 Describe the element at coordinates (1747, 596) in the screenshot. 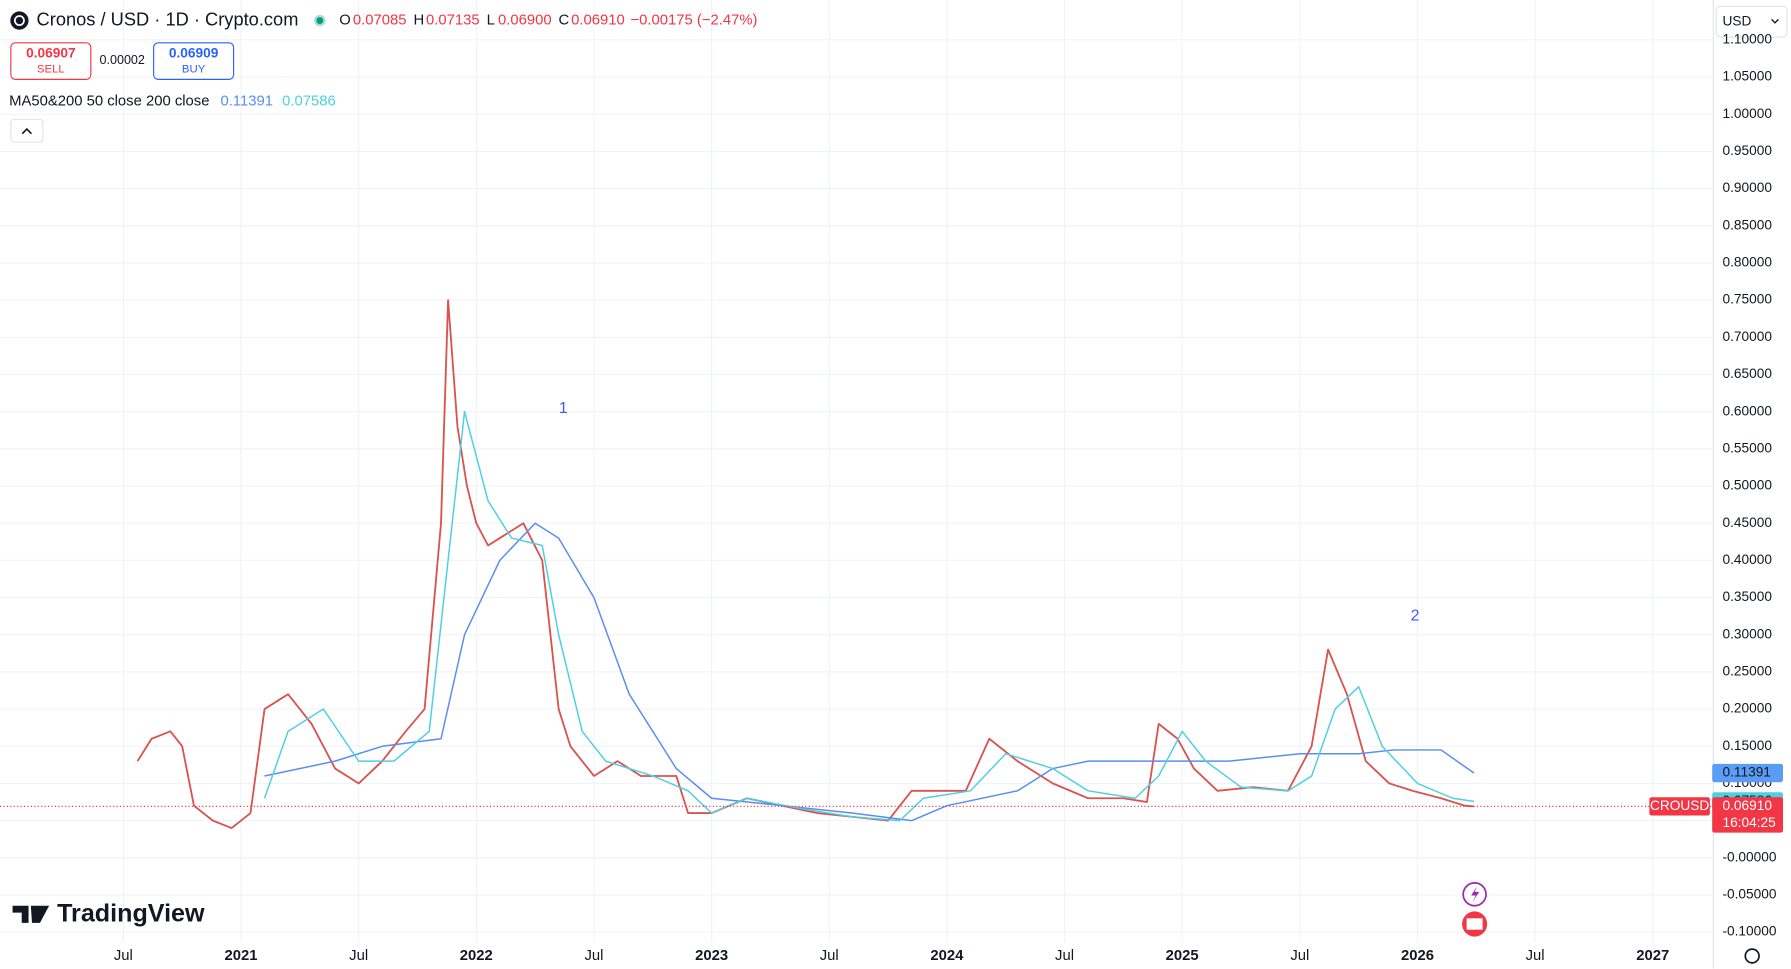

I see `y-tick-label: 0.35000` at that location.